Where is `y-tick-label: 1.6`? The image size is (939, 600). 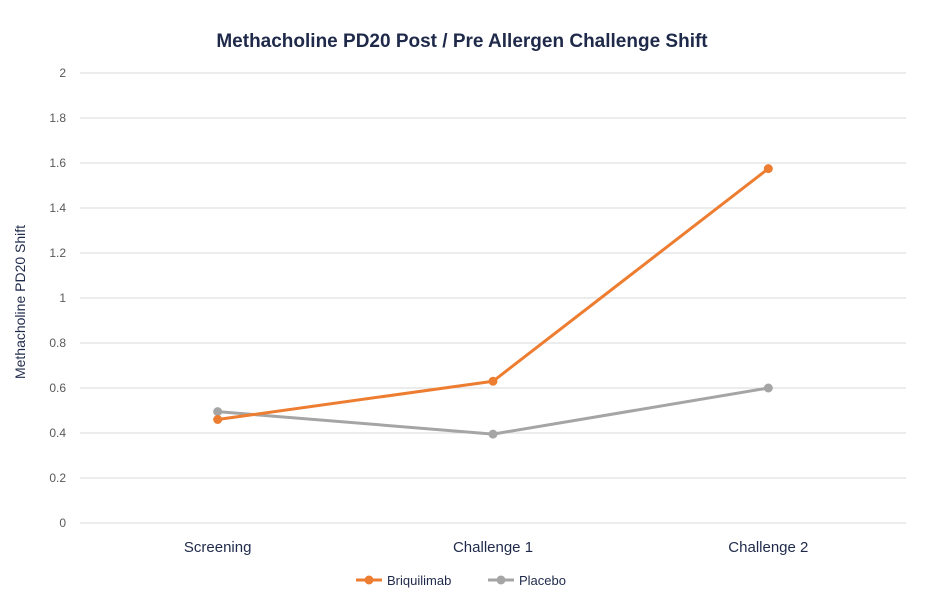
y-tick-label: 1.6 is located at coordinates (57, 163).